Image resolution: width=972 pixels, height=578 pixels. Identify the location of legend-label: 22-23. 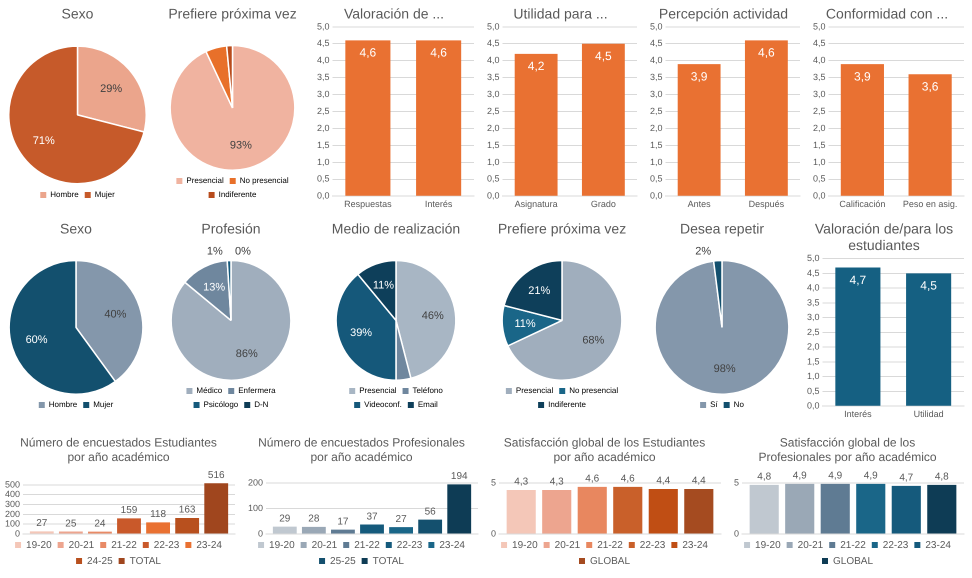
(167, 545).